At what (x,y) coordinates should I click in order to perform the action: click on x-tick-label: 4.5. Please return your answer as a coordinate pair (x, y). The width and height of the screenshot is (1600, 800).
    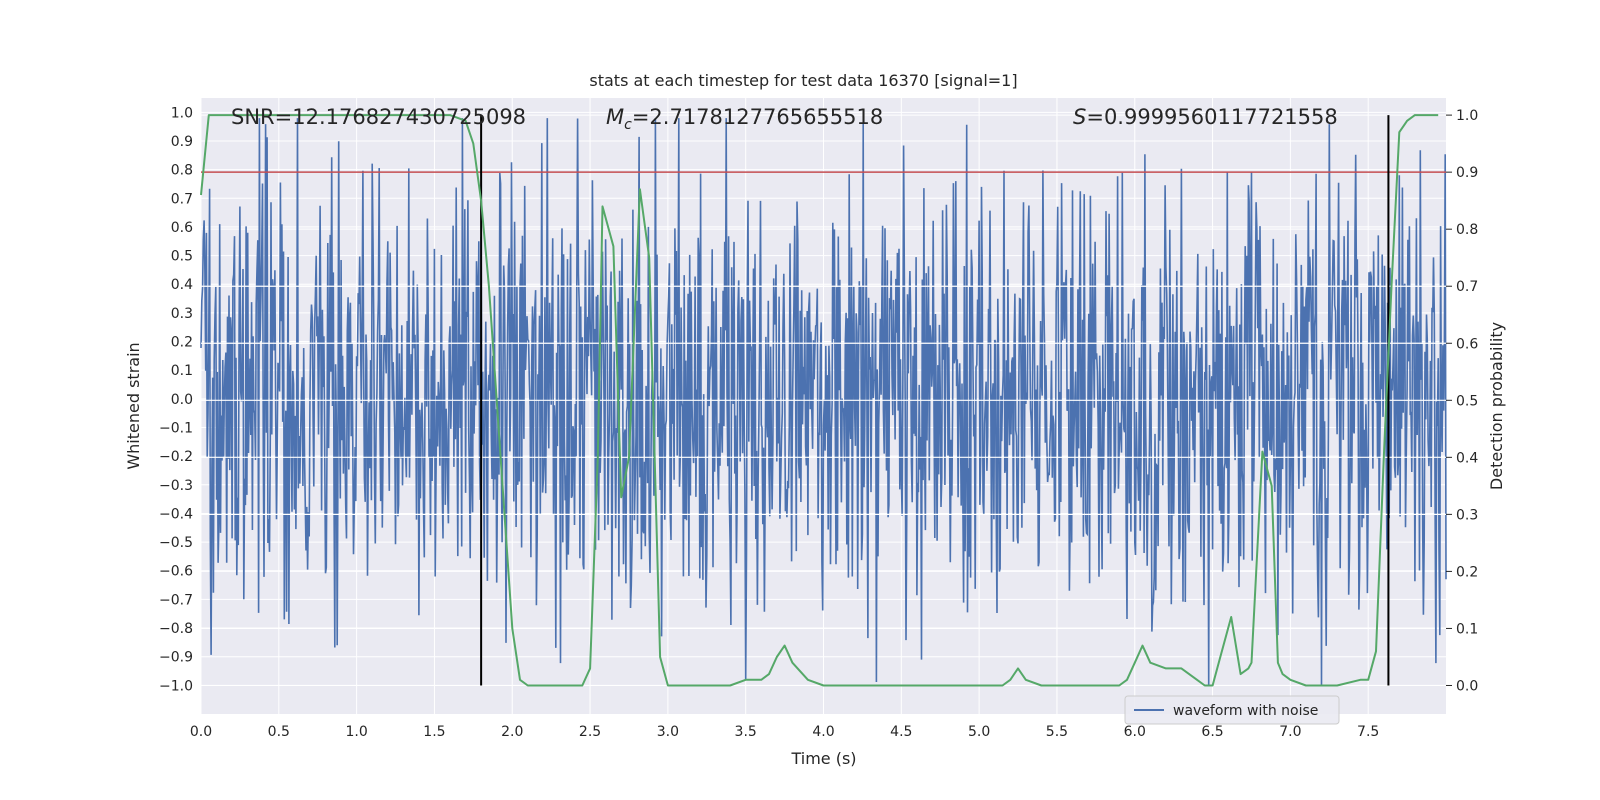
    Looking at the image, I should click on (901, 732).